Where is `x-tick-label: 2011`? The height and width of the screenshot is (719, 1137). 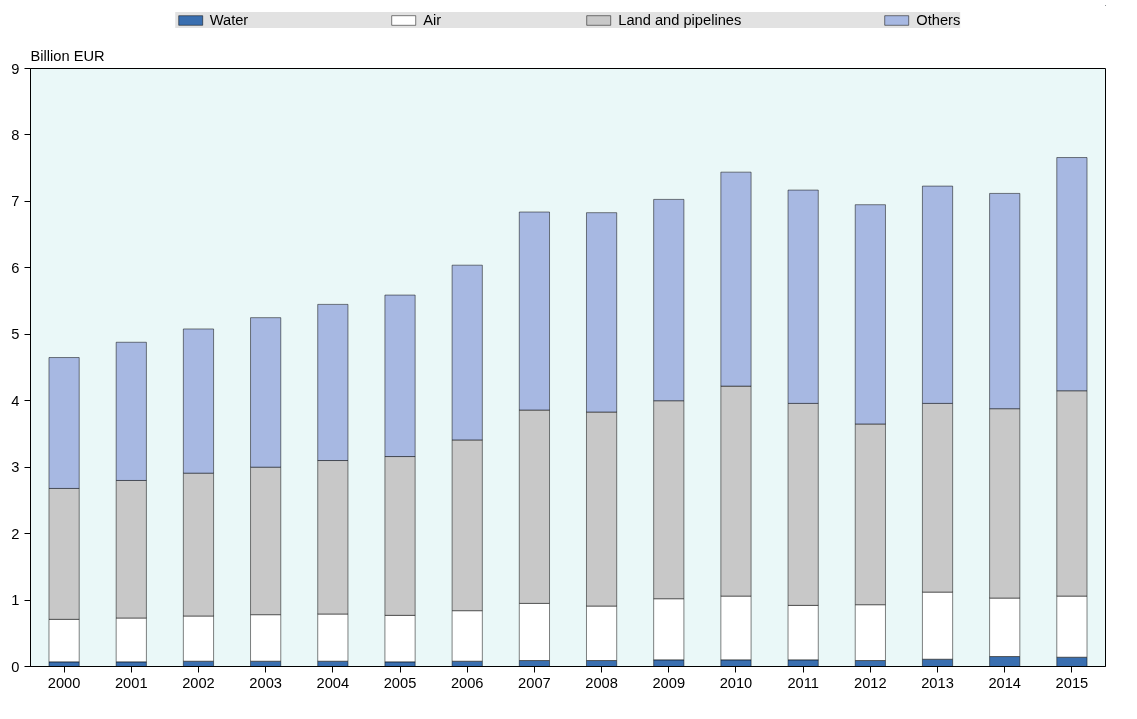
x-tick-label: 2011 is located at coordinates (803, 682).